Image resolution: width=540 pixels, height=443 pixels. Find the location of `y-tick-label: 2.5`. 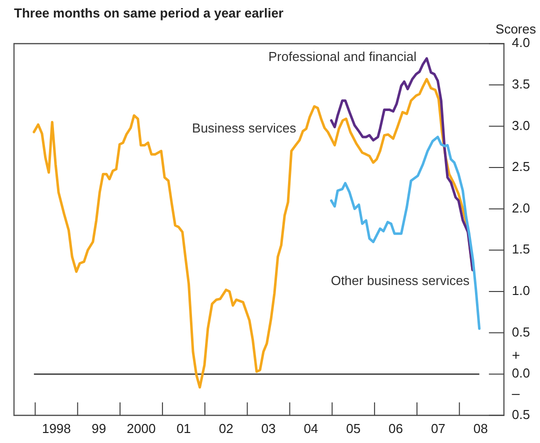

y-tick-label: 2.5 is located at coordinates (521, 166).